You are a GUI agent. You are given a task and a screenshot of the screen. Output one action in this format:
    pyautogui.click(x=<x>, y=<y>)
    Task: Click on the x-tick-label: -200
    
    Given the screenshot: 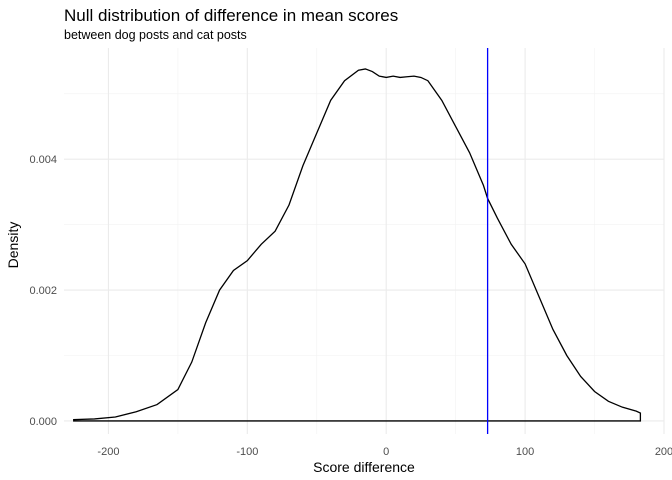 What is the action you would take?
    pyautogui.click(x=108, y=452)
    